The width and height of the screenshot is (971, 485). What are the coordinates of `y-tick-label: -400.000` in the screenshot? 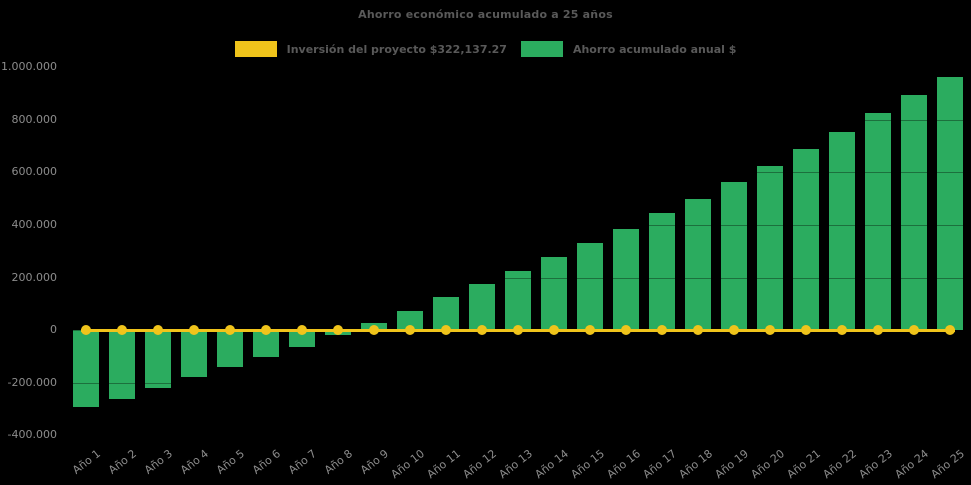 It's located at (32, 435).